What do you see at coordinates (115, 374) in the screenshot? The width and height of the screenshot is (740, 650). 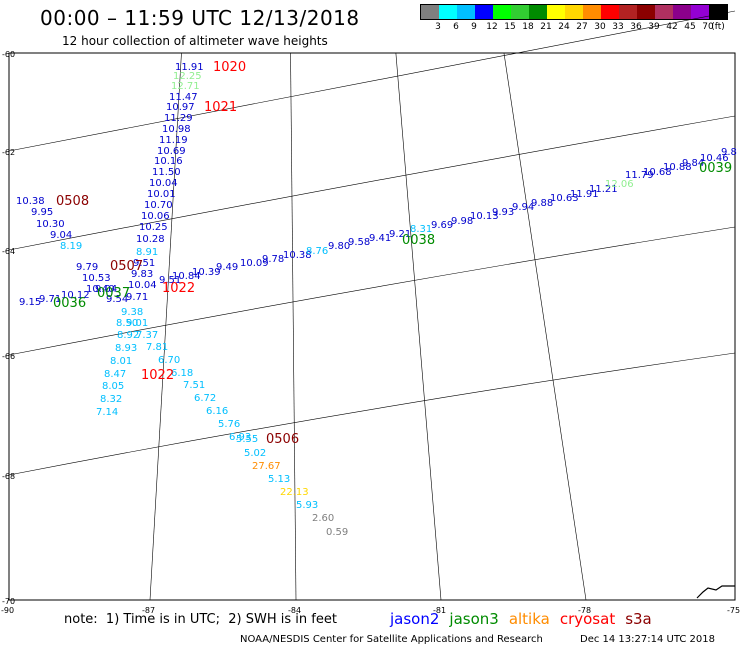 I see `wave-height-value: 8.47` at bounding box center [115, 374].